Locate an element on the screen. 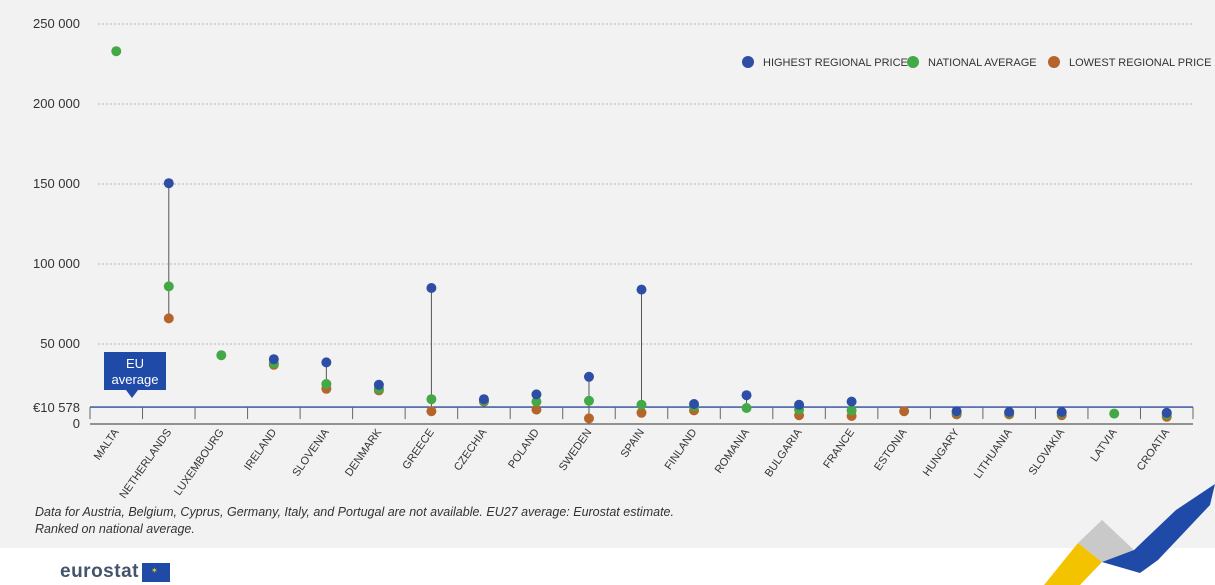 This screenshot has width=1215, height=585. y-tick-label: 50 000 is located at coordinates (60, 343).